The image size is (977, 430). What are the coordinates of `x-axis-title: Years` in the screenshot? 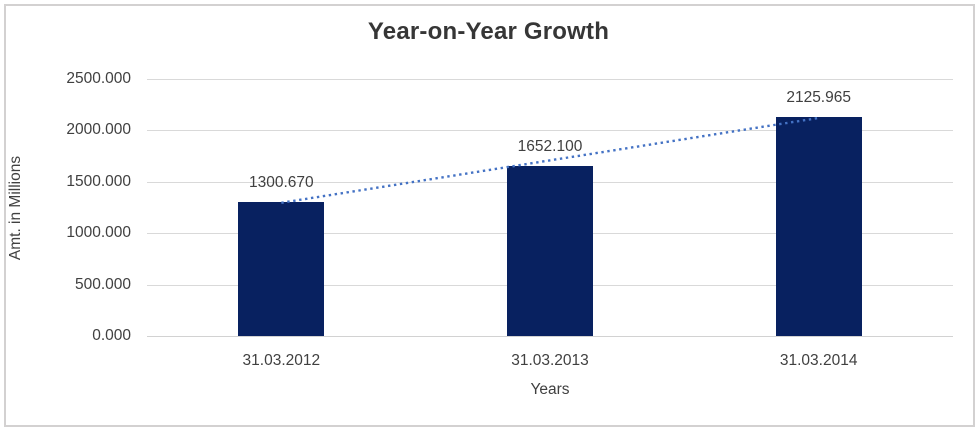 It's located at (550, 389).